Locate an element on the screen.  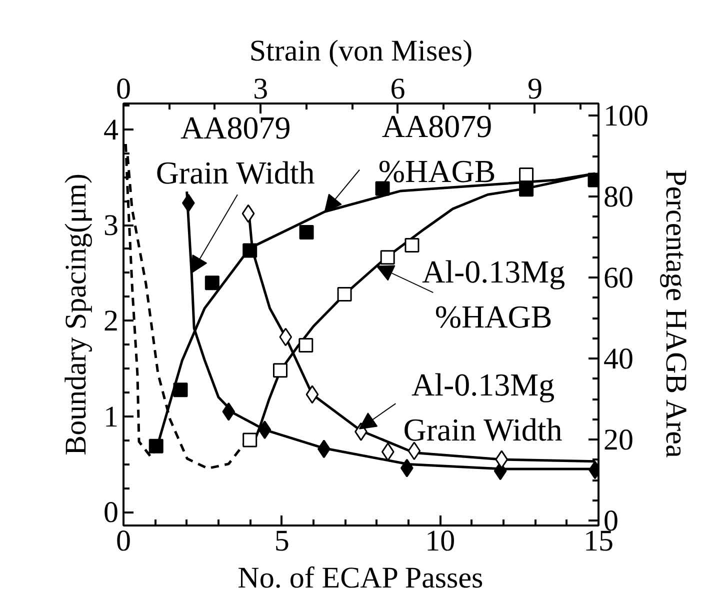
y-tick-label: 4 is located at coordinates (111, 129).